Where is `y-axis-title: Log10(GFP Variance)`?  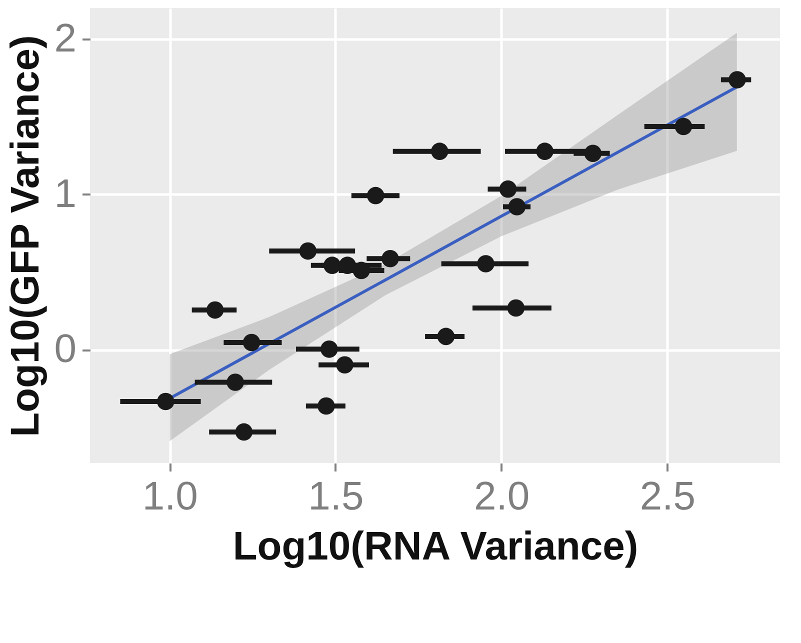
y-axis-title: Log10(GFP Variance) is located at coordinates (25, 236).